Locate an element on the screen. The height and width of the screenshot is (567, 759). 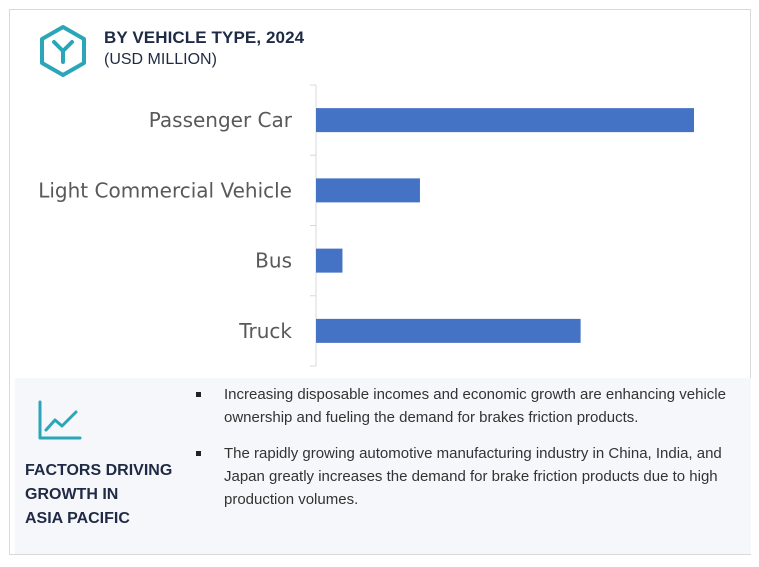
chart-subtitle: (USD MILLION) is located at coordinates (160, 59).